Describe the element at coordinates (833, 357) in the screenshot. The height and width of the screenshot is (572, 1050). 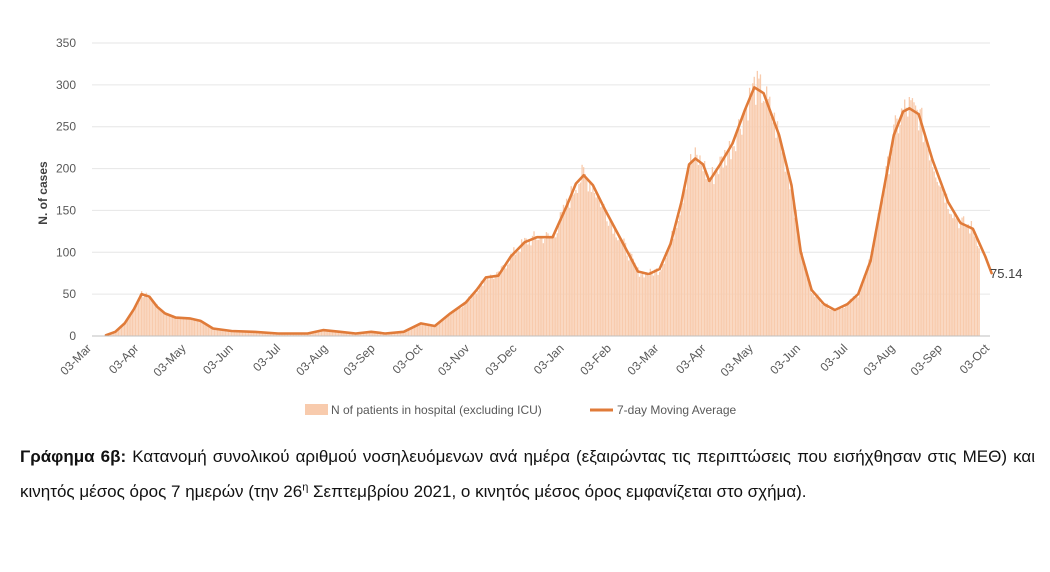
I see `x-tick-label: 03-Jul` at that location.